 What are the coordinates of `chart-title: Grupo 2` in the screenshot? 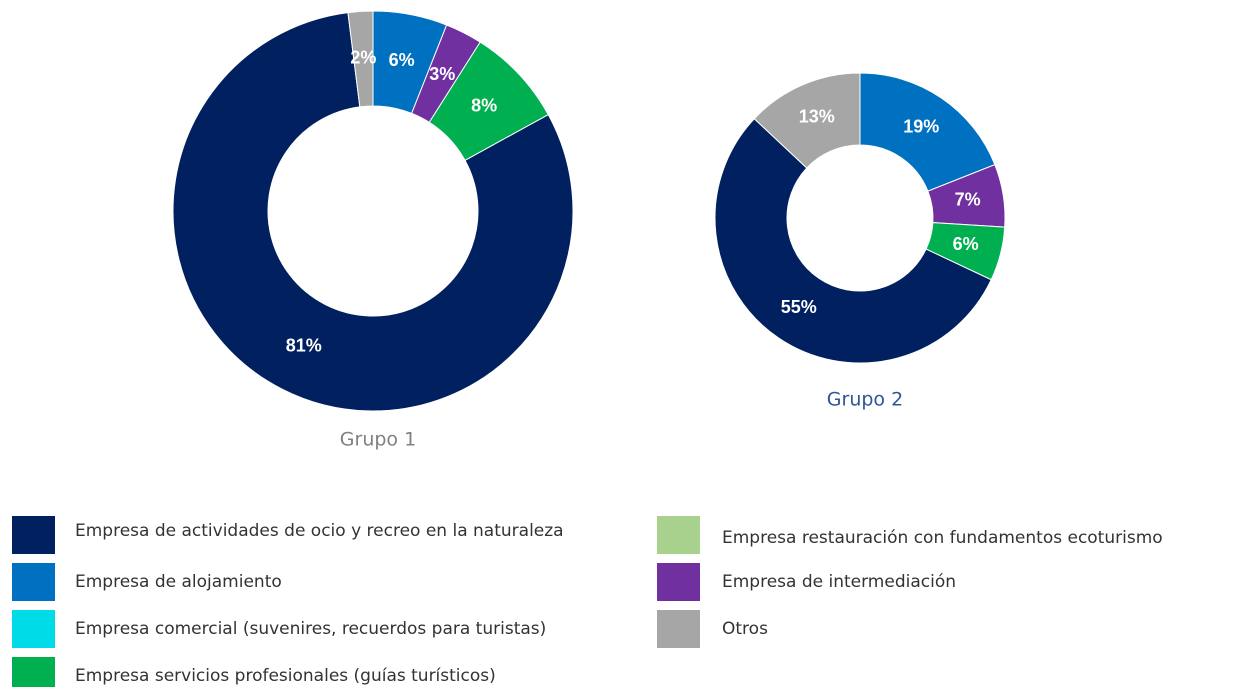 It's located at (865, 400).